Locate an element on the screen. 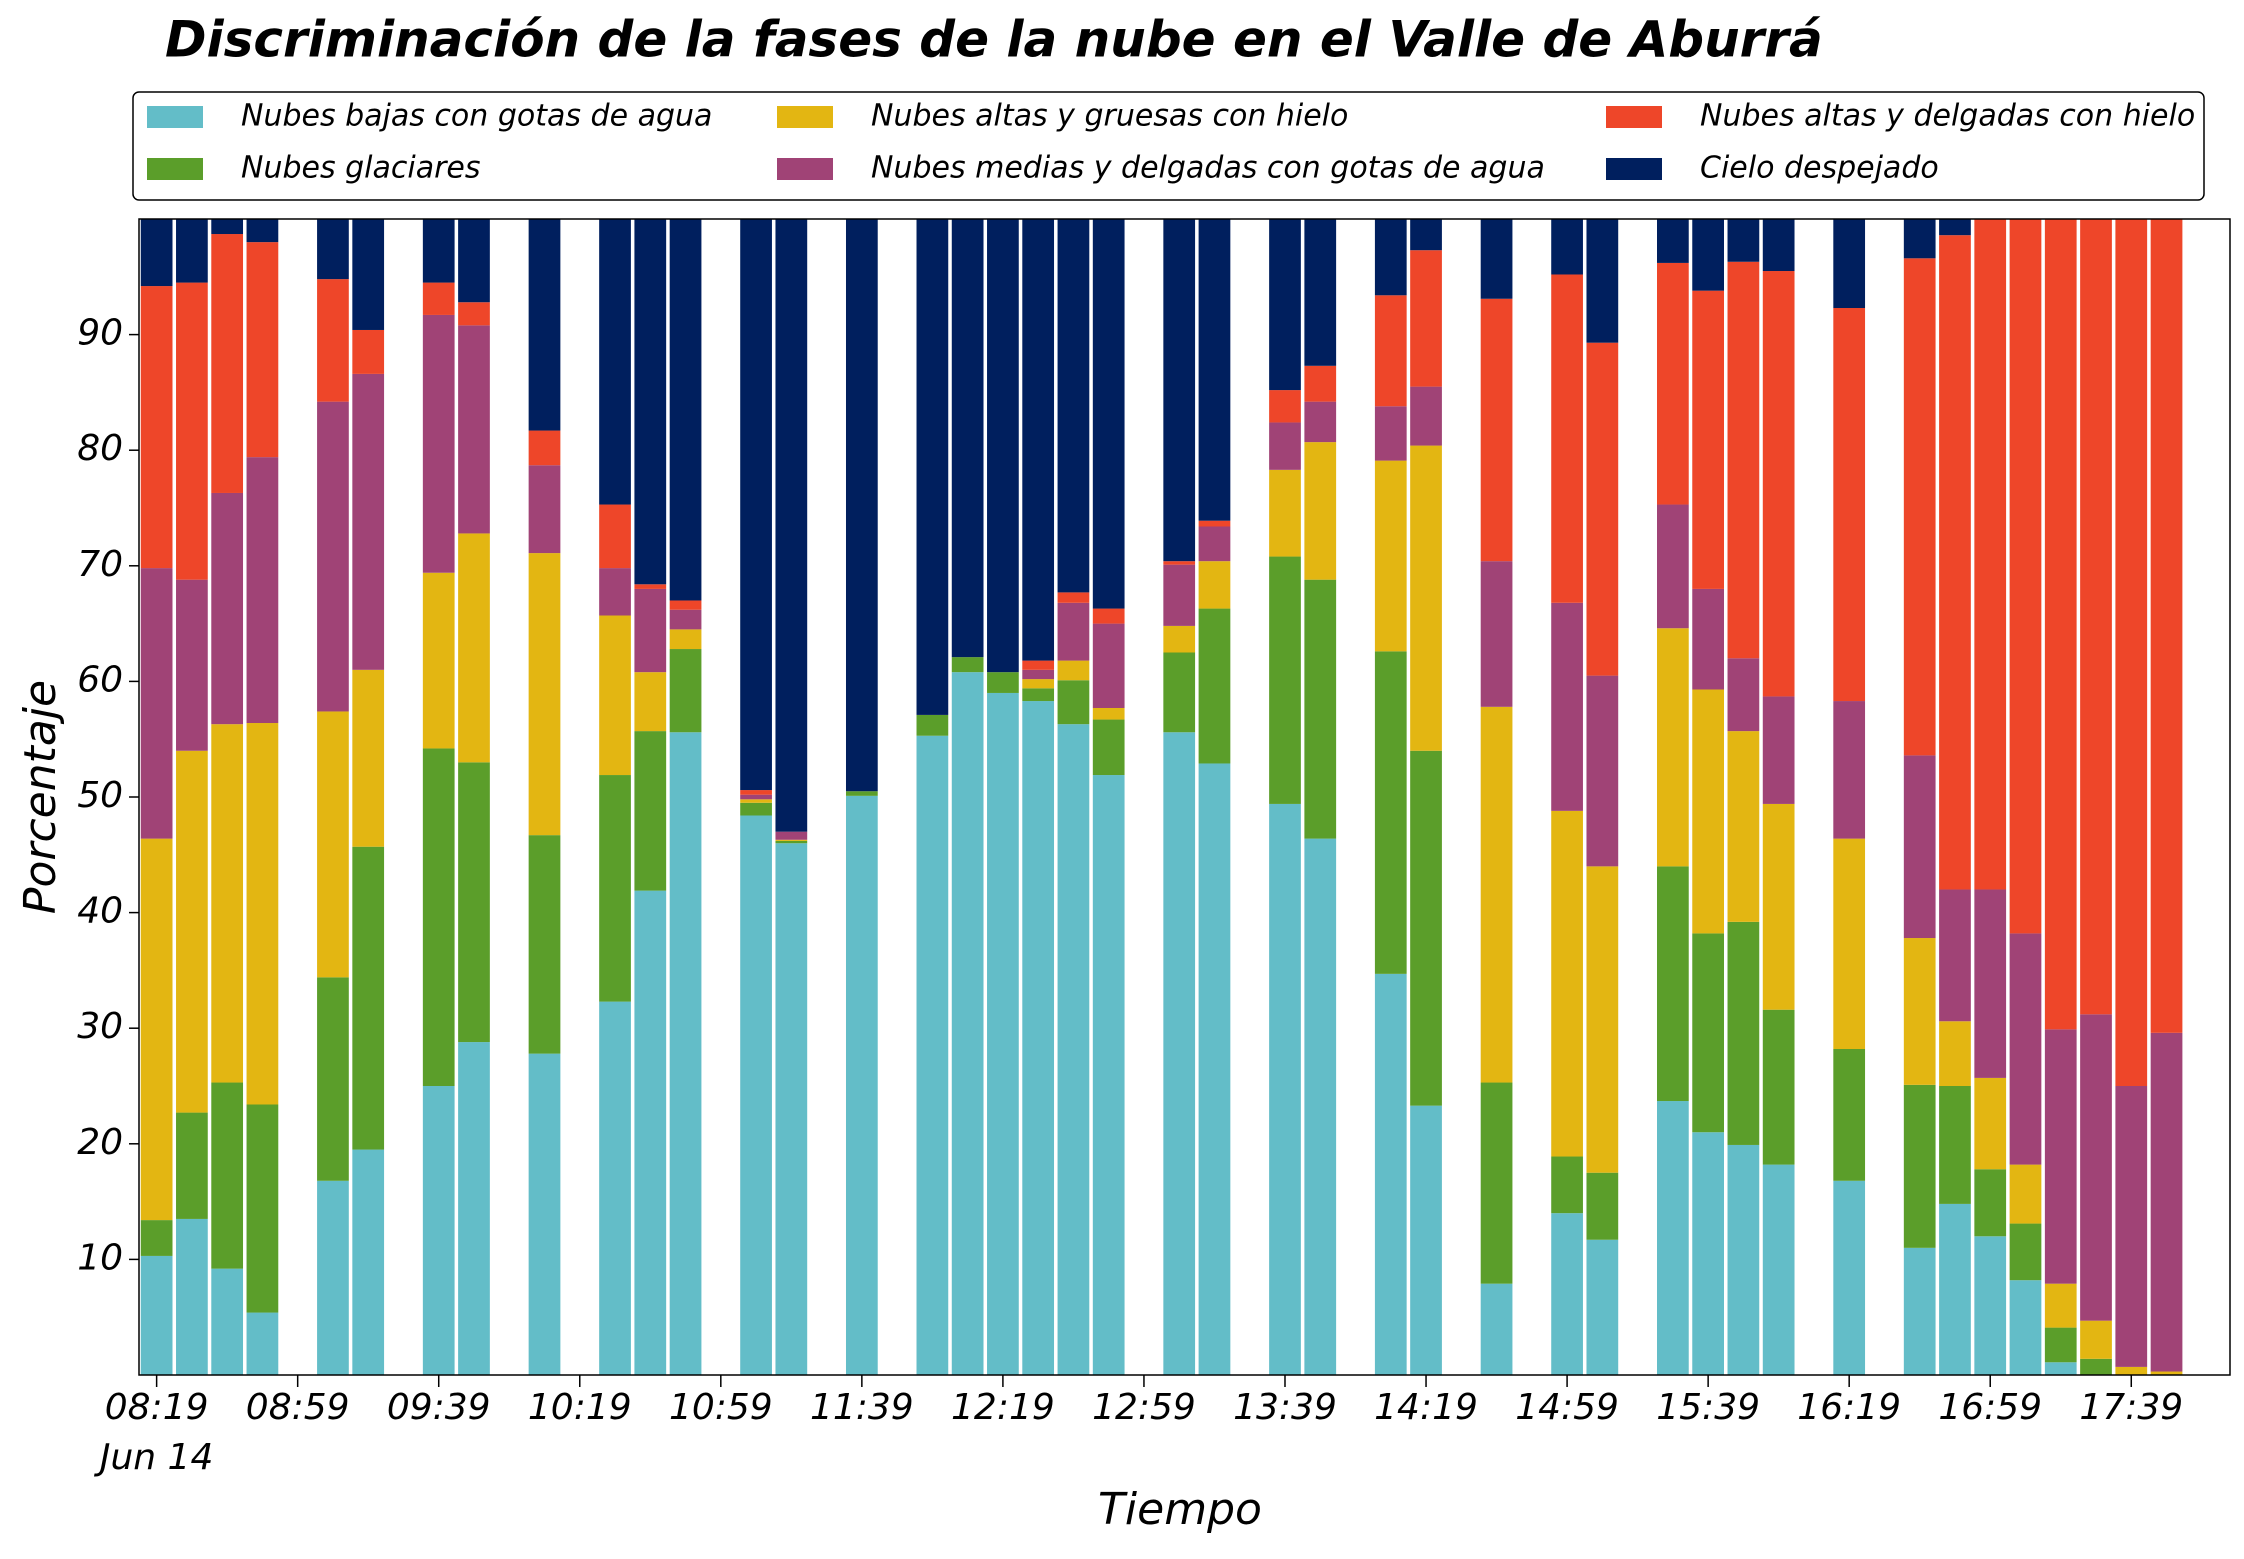  x-tick-label: 15:39 is located at coordinates (1708, 1407).